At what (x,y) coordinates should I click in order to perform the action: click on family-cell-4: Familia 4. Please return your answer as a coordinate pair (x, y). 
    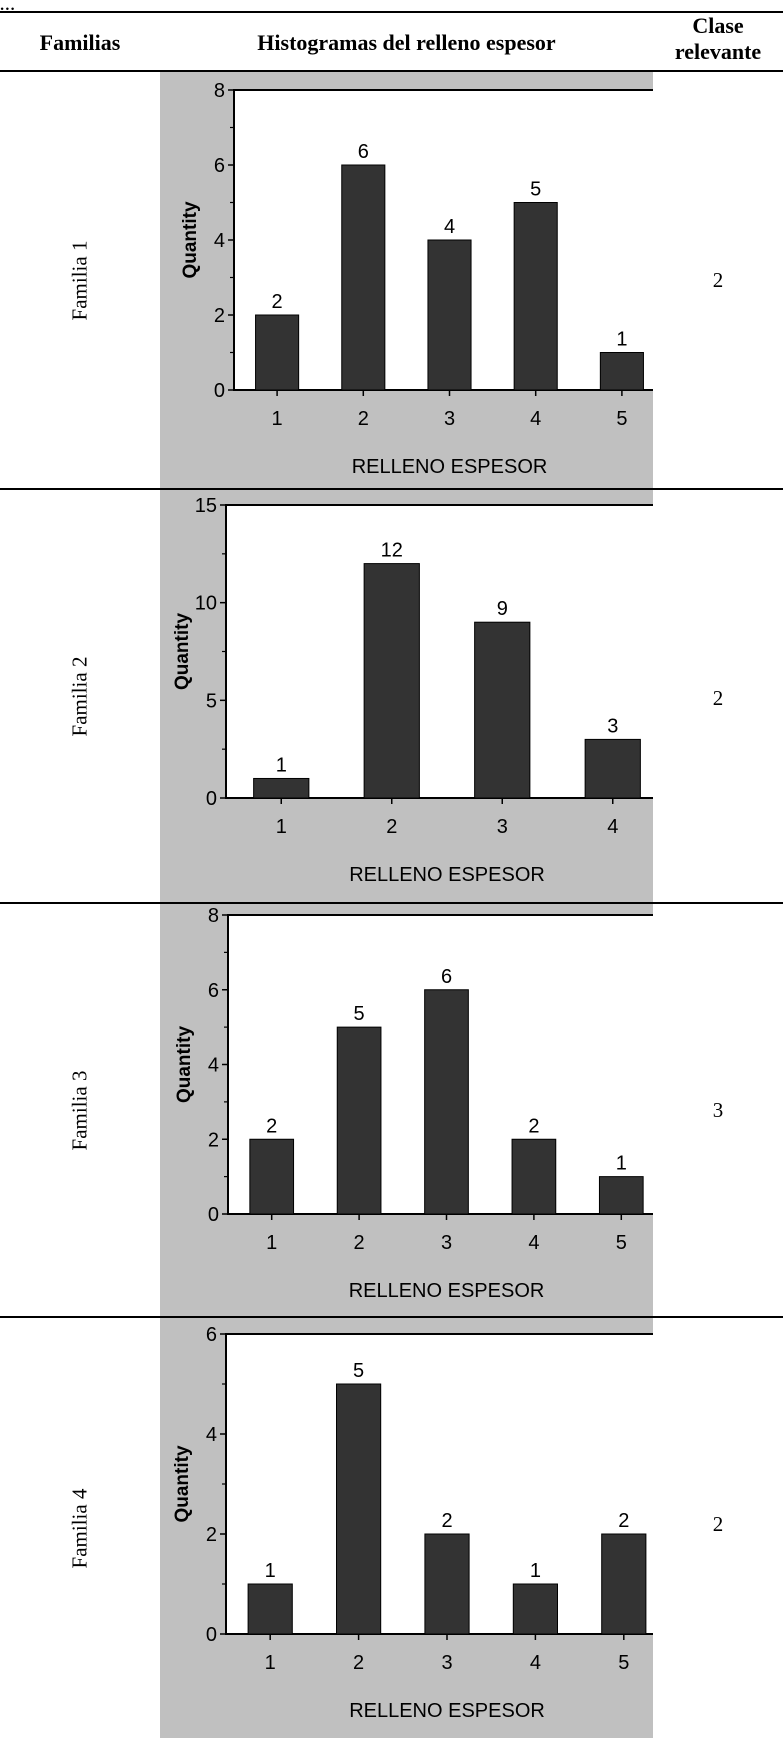
    Looking at the image, I should click on (80, 1528).